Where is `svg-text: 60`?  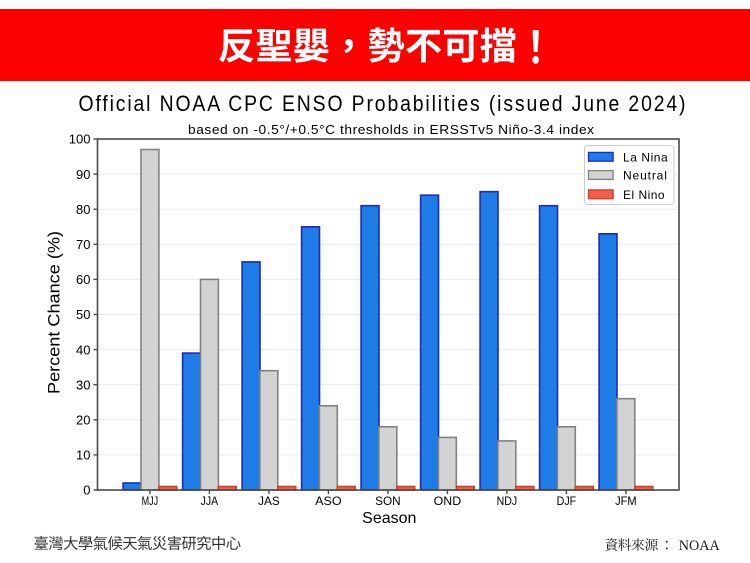
svg-text: 60 is located at coordinates (83, 279).